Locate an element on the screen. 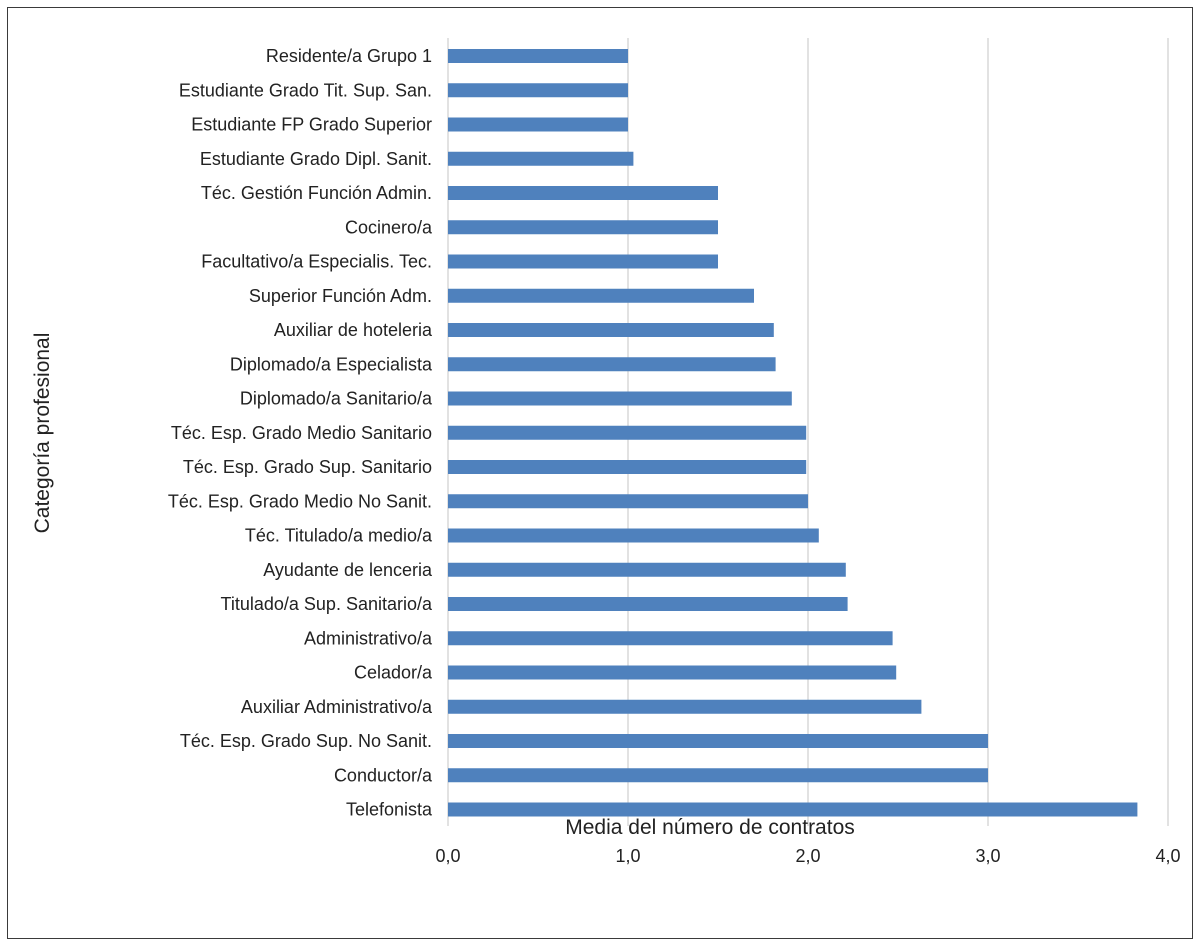 This screenshot has width=1200, height=946. category-label: Estudiante Grado Dipl. Sanit. is located at coordinates (316, 159).